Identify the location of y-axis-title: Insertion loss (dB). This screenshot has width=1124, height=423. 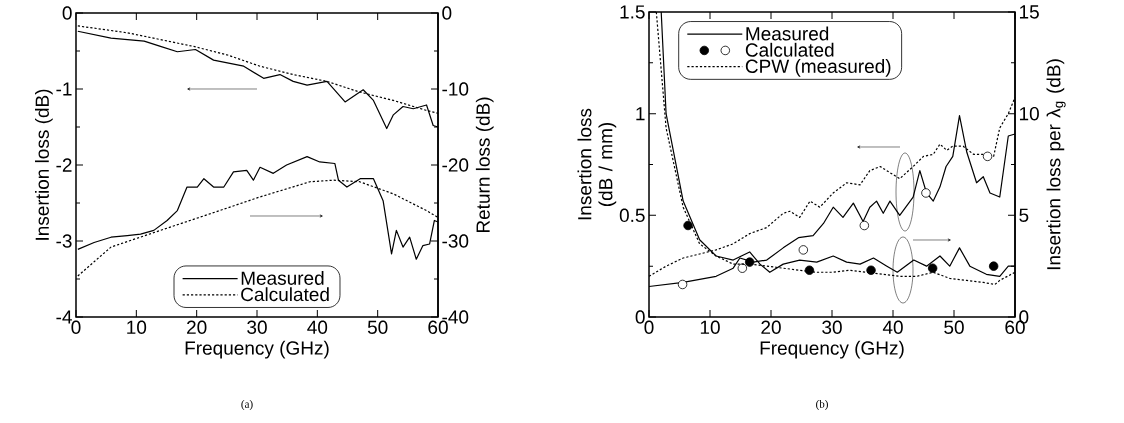
(44, 164).